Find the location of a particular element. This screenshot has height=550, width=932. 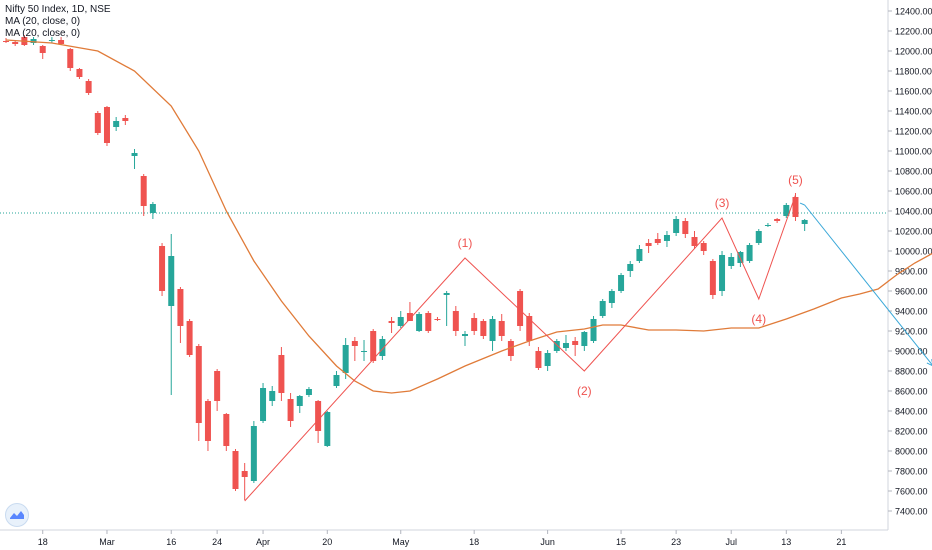

projection-arrow-line is located at coordinates (868, 285).